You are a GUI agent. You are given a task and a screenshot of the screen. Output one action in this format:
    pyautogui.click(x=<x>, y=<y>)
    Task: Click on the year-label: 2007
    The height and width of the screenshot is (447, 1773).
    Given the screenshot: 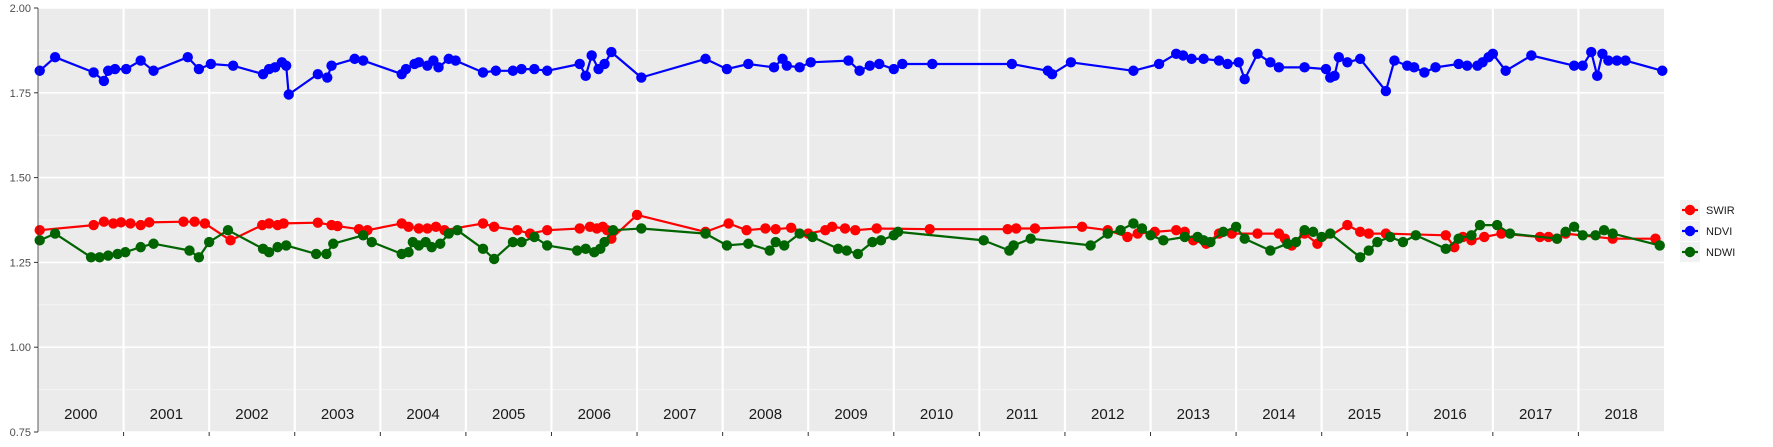 What is the action you would take?
    pyautogui.click(x=679, y=414)
    